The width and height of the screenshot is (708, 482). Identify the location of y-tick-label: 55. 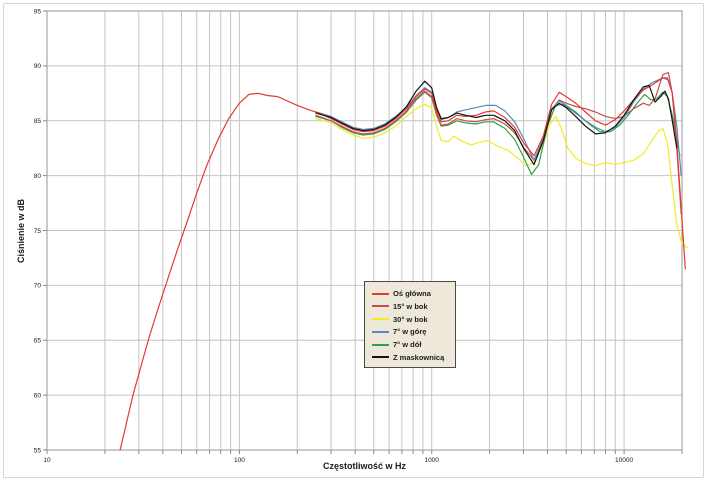
(38, 450).